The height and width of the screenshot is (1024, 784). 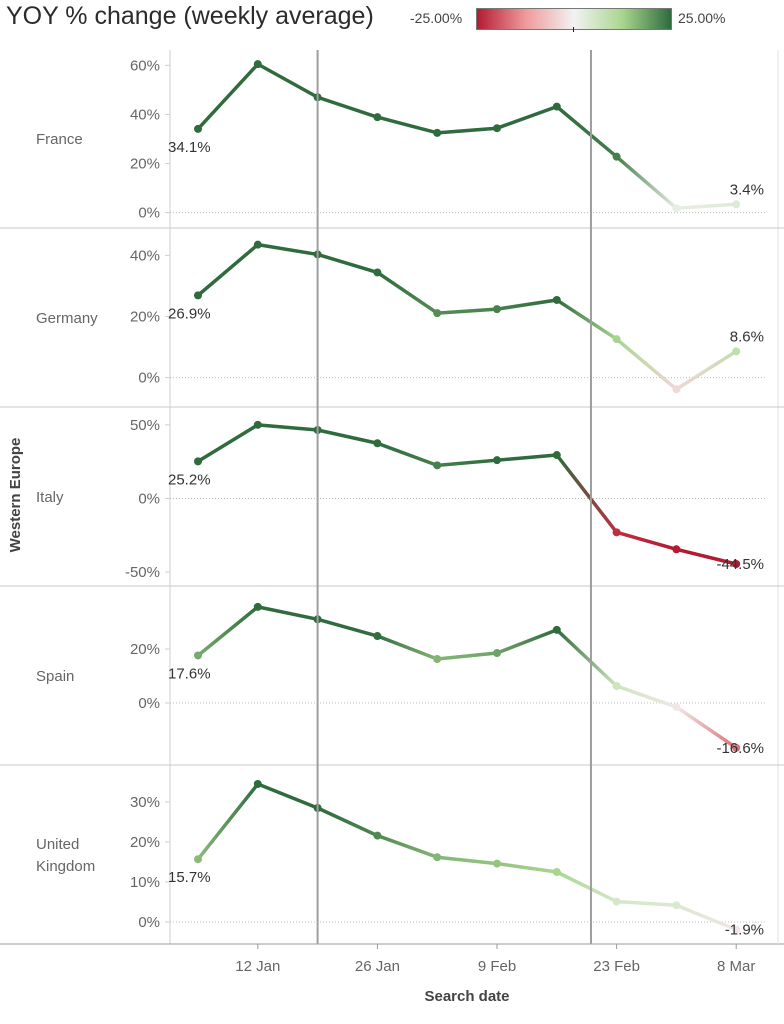 I want to click on row-label: France, so click(x=59, y=139).